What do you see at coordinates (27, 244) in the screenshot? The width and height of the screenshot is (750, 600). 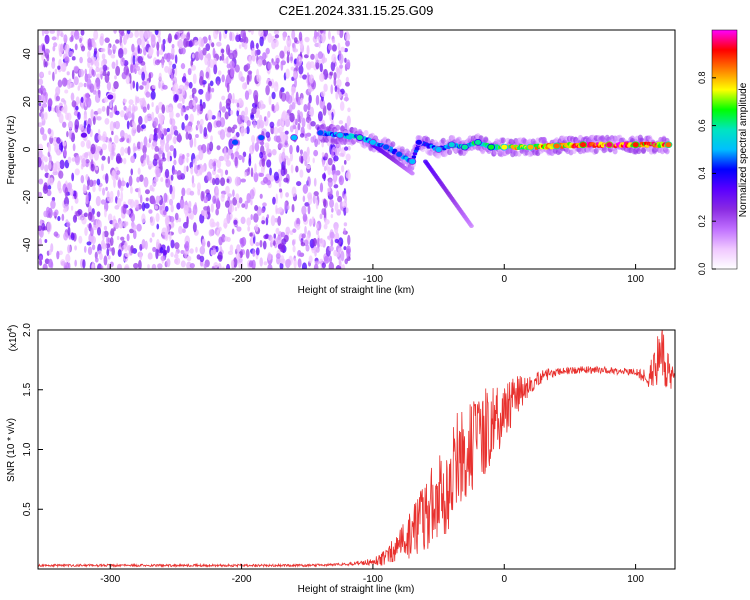 I see `y-tick-label: -40` at bounding box center [27, 244].